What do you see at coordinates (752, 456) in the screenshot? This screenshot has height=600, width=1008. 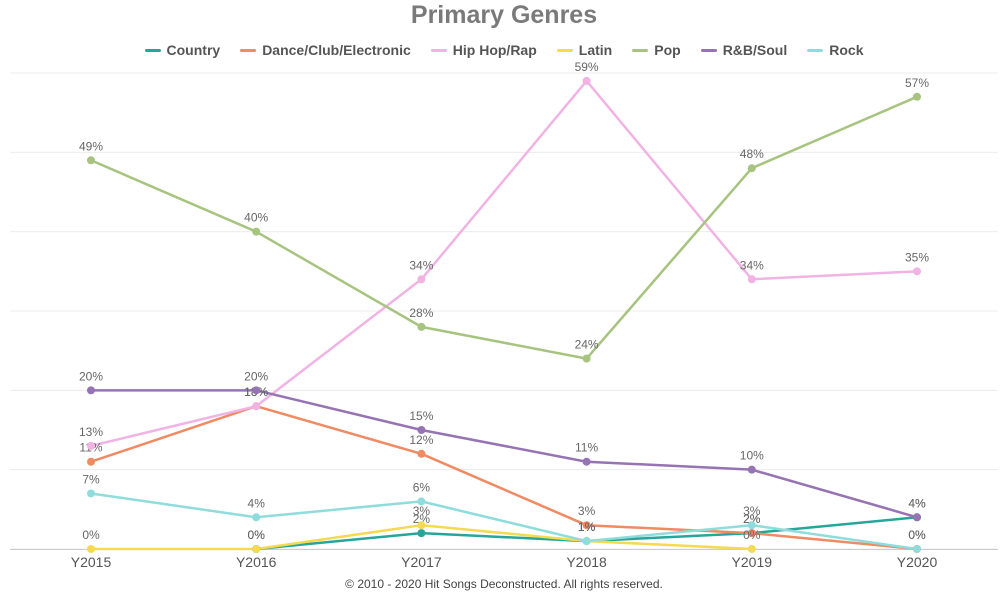 I see `data-label: 10%` at bounding box center [752, 456].